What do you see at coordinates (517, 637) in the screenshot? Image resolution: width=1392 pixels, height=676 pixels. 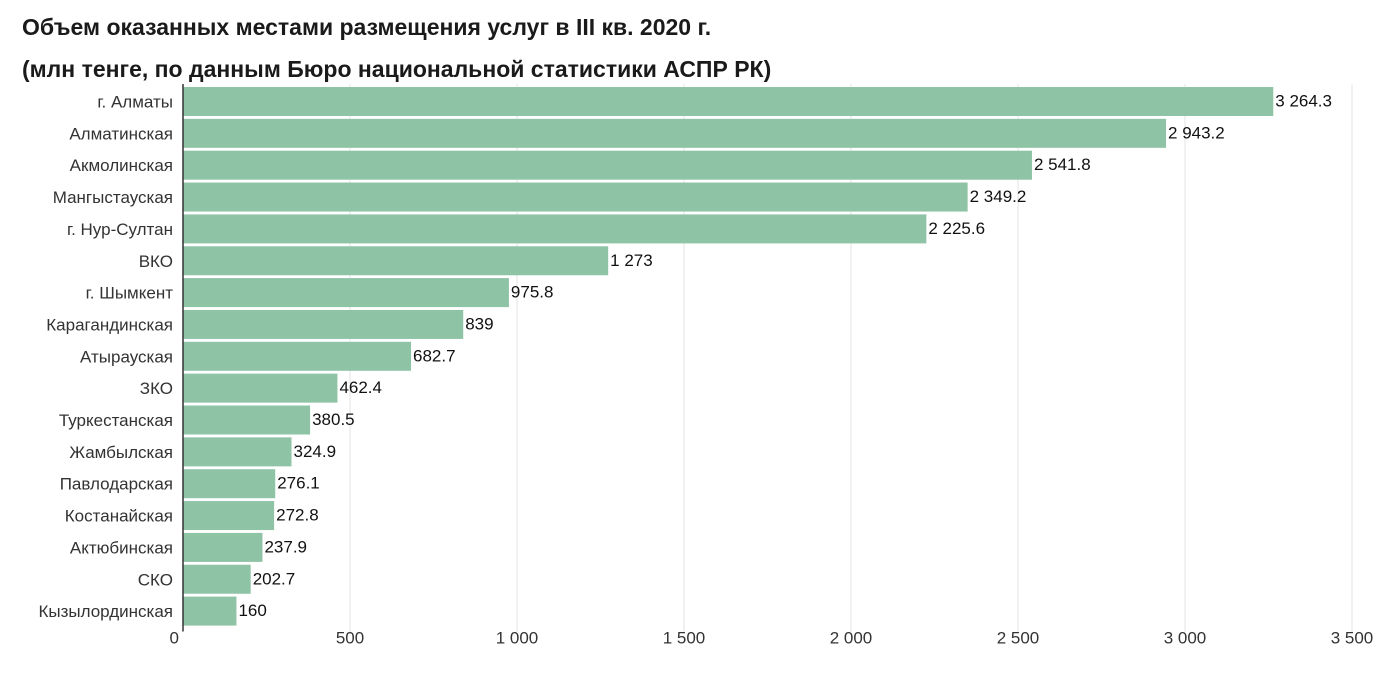 I see `x-tick-label: 1 000` at bounding box center [517, 637].